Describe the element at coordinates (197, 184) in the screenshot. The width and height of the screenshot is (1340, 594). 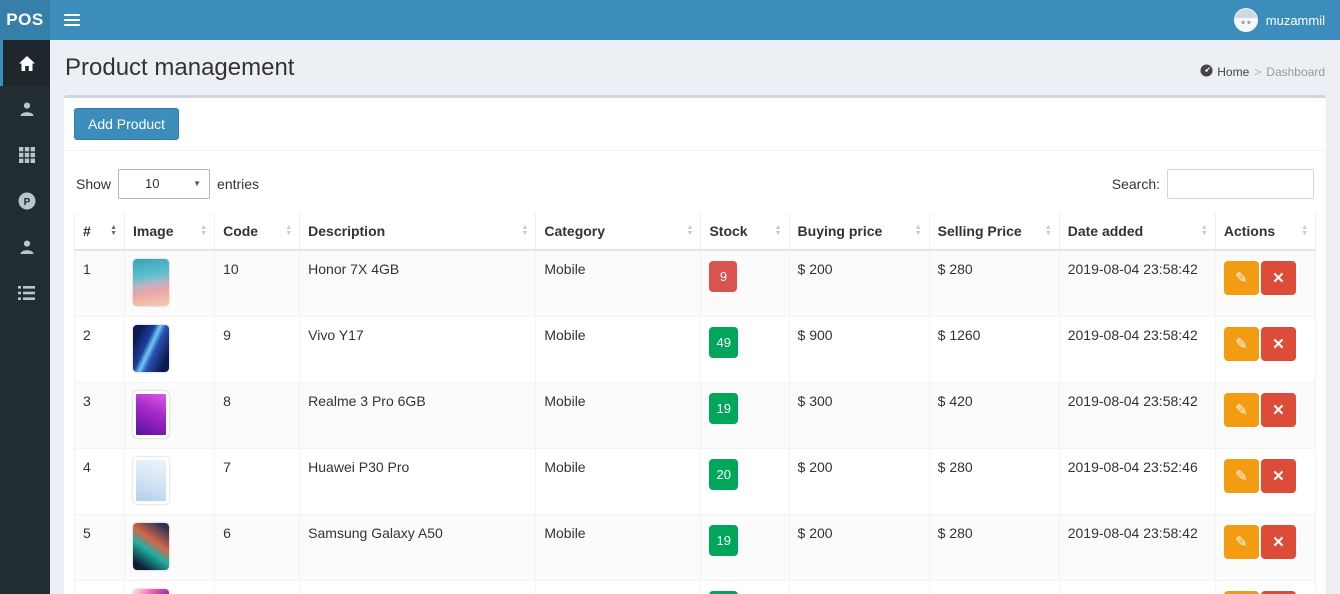
I see `chevron-down-icon: ▼` at that location.